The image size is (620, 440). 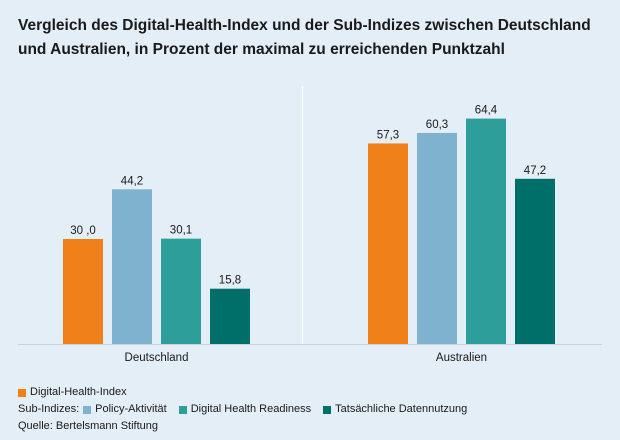 What do you see at coordinates (88, 426) in the screenshot?
I see `source-note: Quelle: Bertelsmann Stiftung` at bounding box center [88, 426].